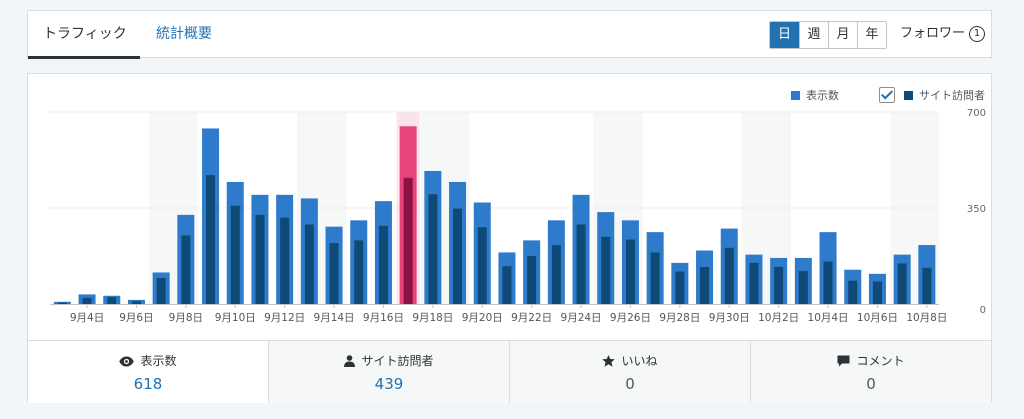  Describe the element at coordinates (383, 318) in the screenshot. I see `x-tick-label: 9月16日` at that location.